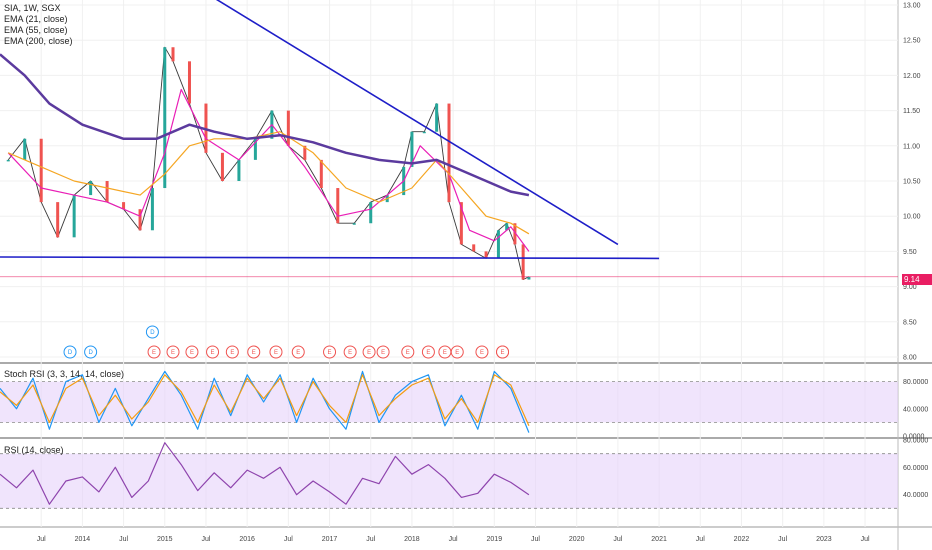 The width and height of the screenshot is (932, 550). Describe the element at coordinates (330, 539) in the screenshot. I see `x-tick-label: 2017` at that location.